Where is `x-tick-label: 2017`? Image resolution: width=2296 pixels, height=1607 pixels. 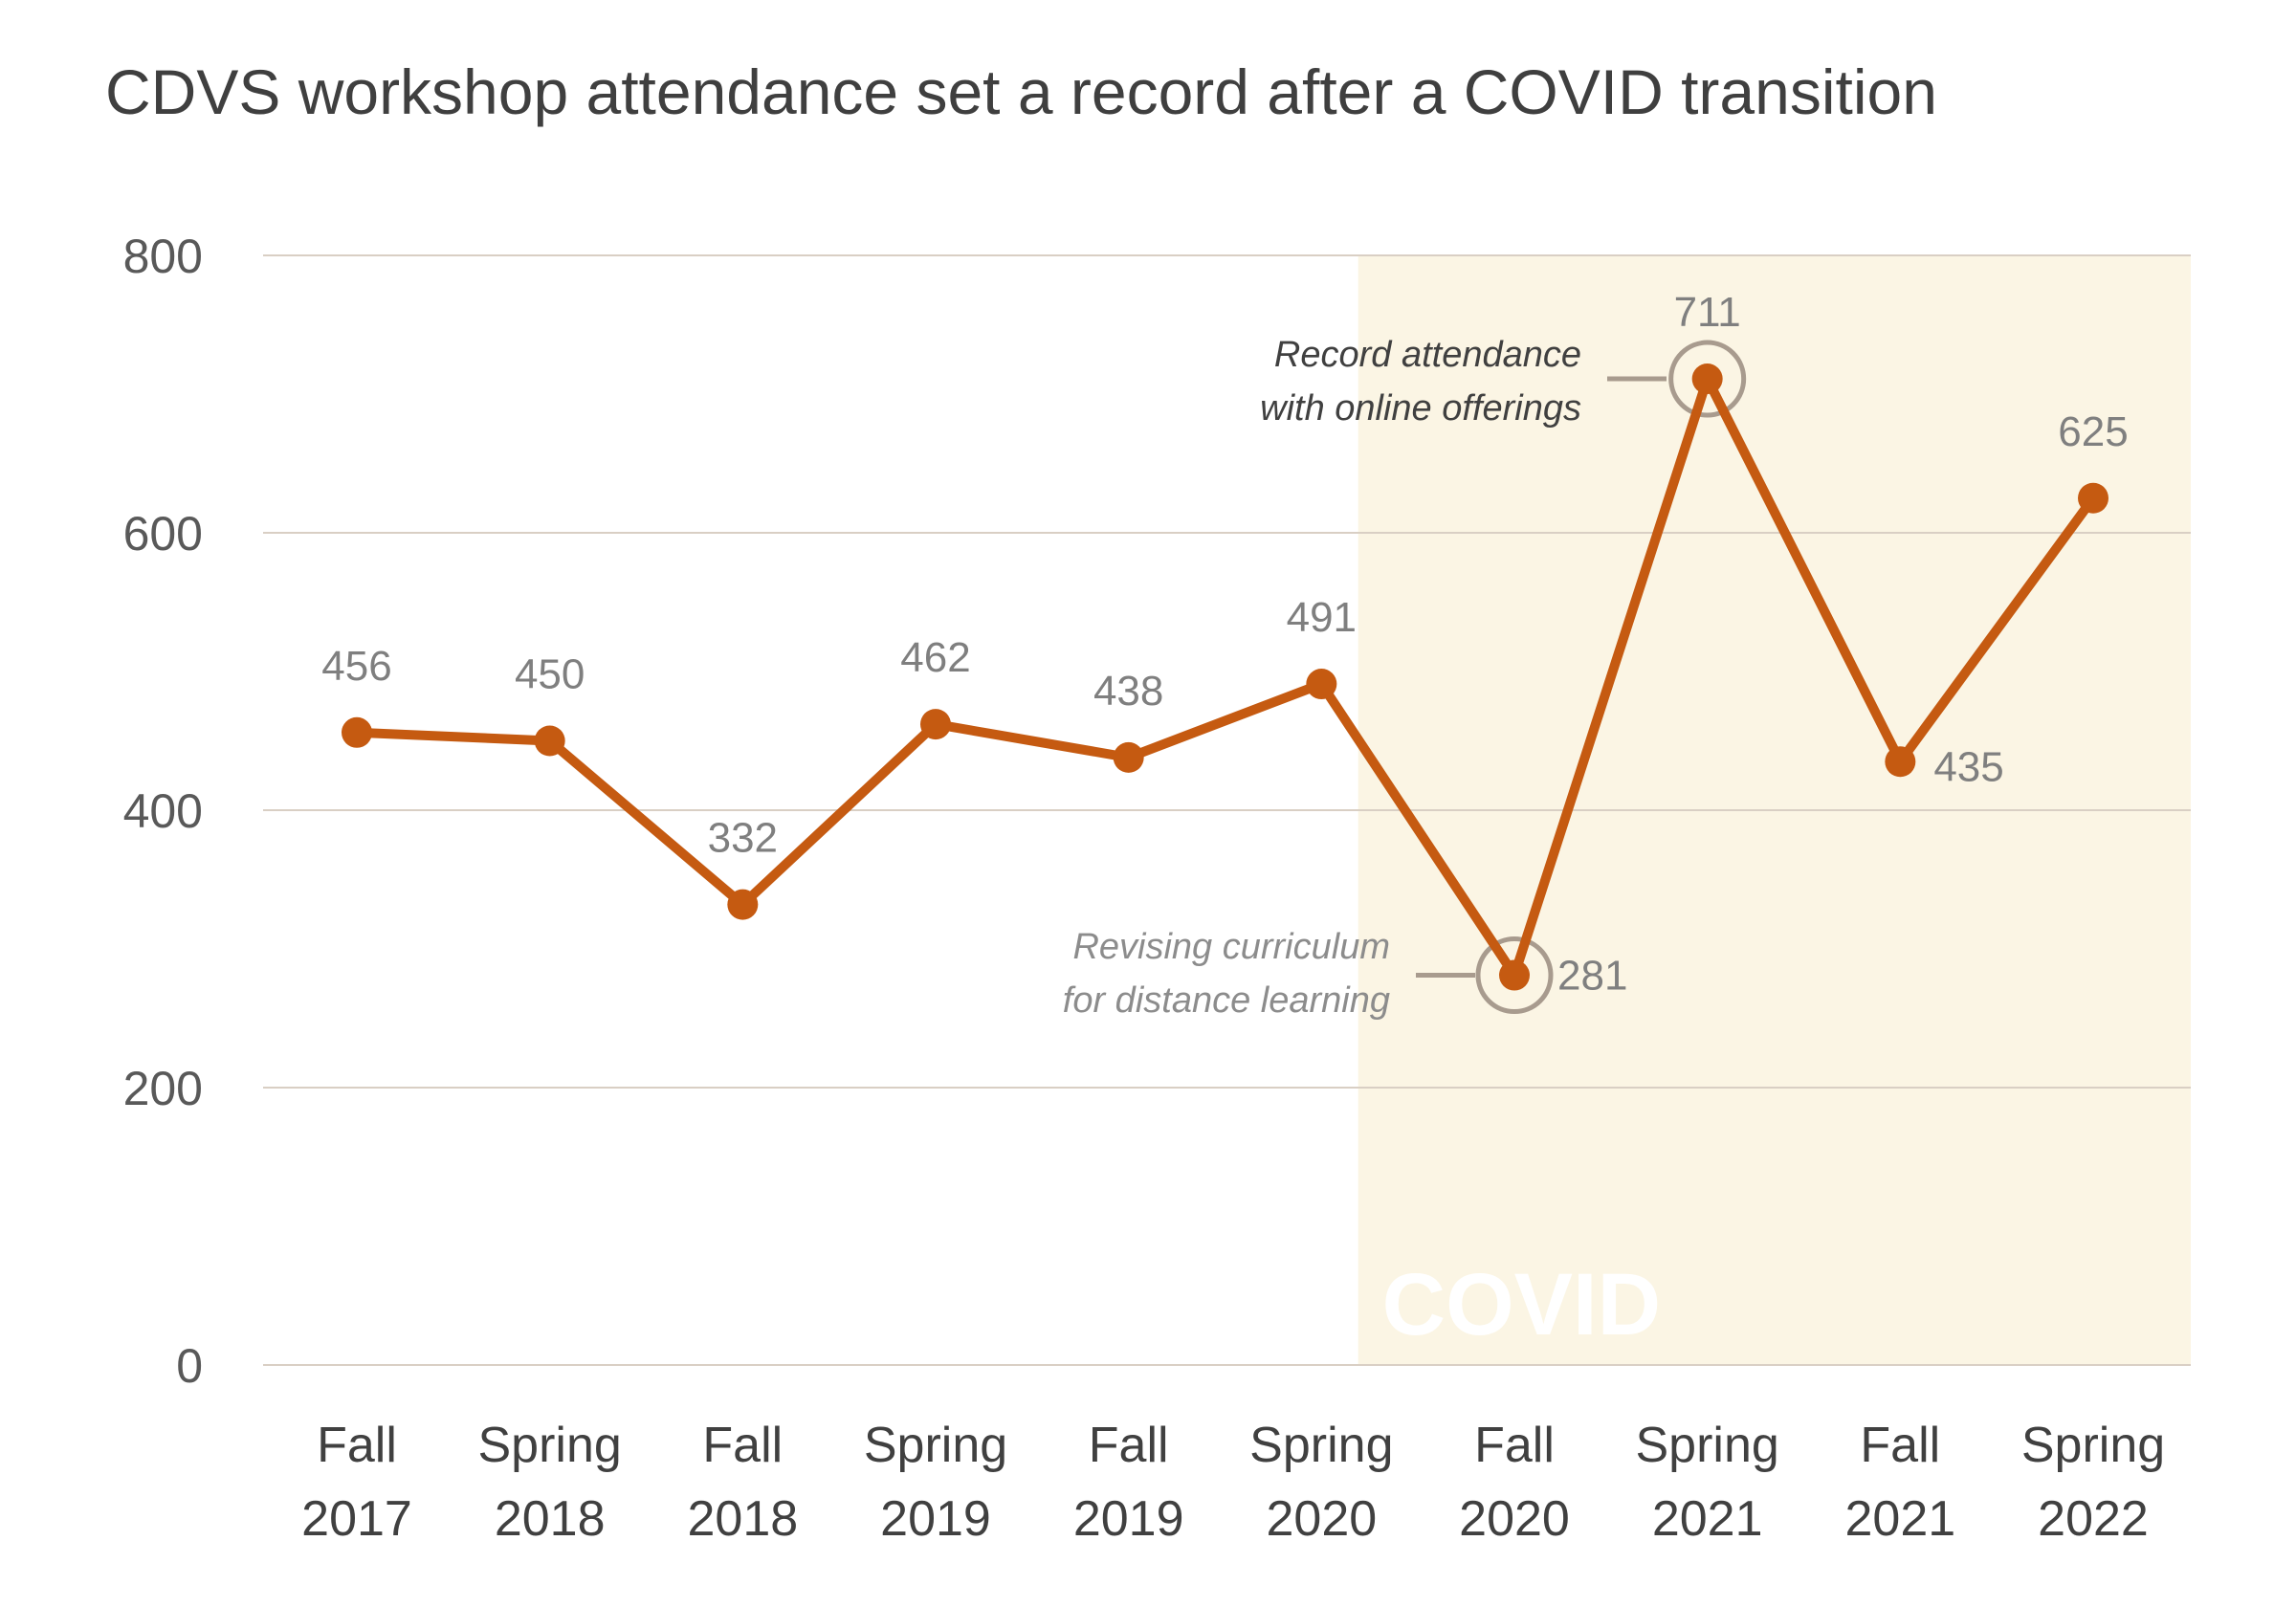 x-tick-label: 2017 is located at coordinates (357, 1519).